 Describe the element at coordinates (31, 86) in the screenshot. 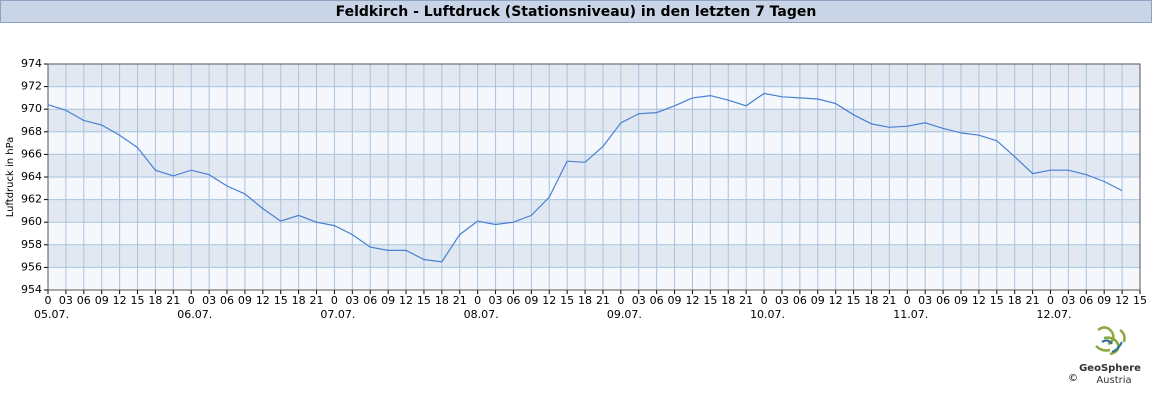

I see `y-tick-label: 972` at that location.